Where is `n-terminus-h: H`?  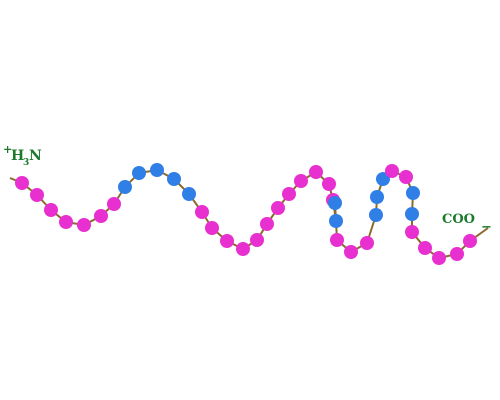
n-terminus-h: H is located at coordinates (17, 156).